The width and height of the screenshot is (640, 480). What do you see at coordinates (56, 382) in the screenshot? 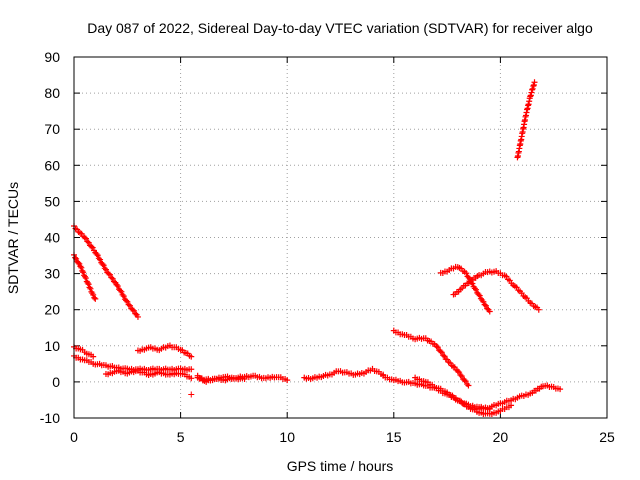
I see `y-tick-label: 0` at bounding box center [56, 382].